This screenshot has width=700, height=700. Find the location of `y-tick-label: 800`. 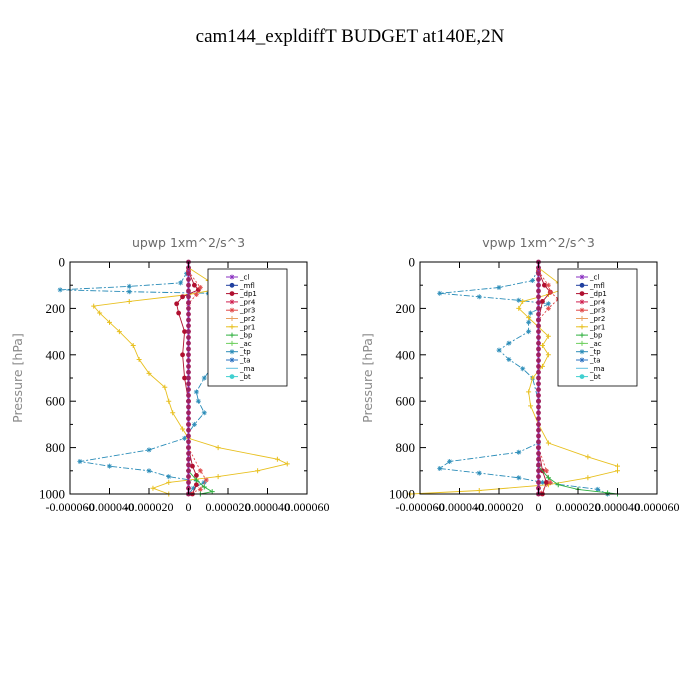

y-tick-label: 800 is located at coordinates (406, 447).